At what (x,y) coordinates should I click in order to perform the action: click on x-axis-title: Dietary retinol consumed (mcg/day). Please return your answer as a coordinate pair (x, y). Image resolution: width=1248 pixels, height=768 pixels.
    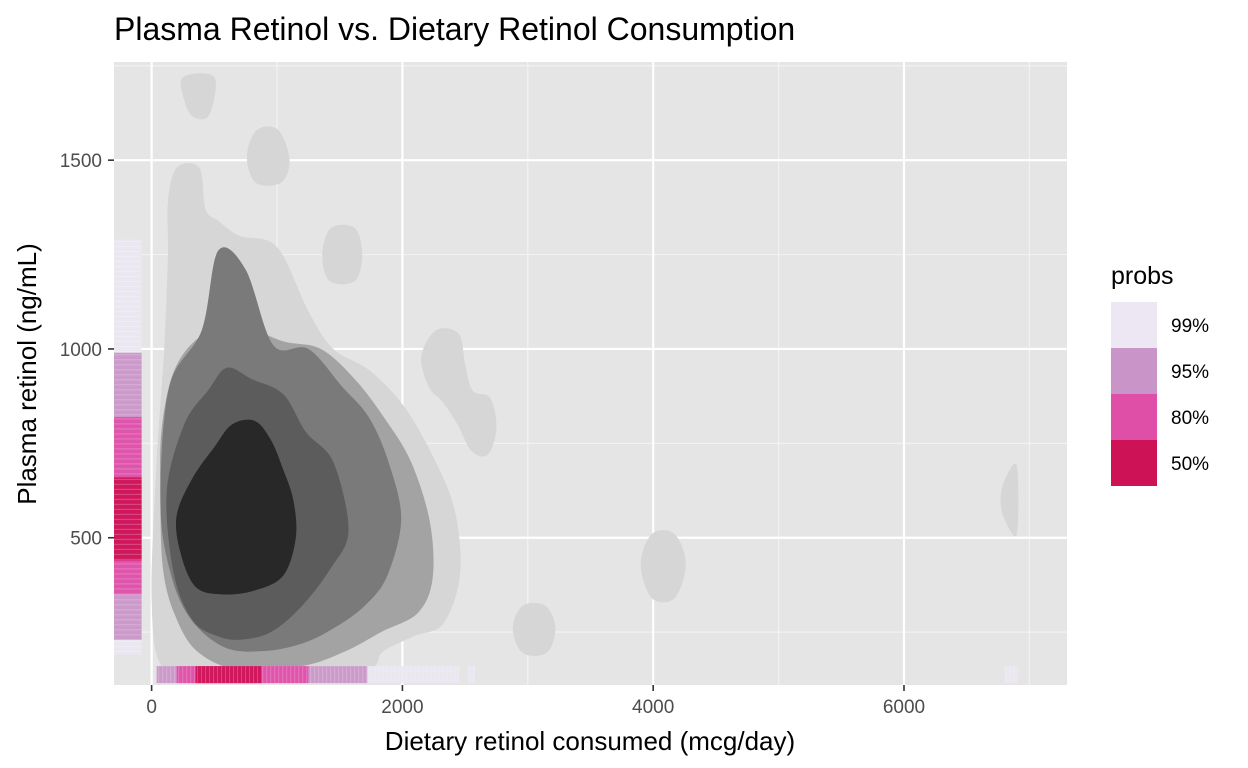
    Looking at the image, I should click on (590, 741).